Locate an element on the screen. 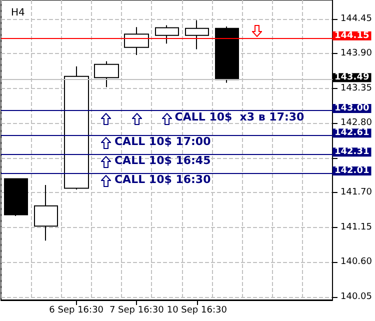  y-tick-label: 141.15 is located at coordinates (356, 227).